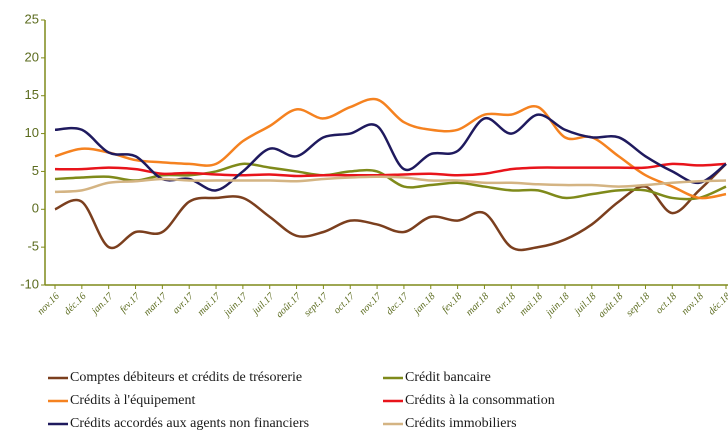  I want to click on x-tick-label: sept.18, so click(638, 305).